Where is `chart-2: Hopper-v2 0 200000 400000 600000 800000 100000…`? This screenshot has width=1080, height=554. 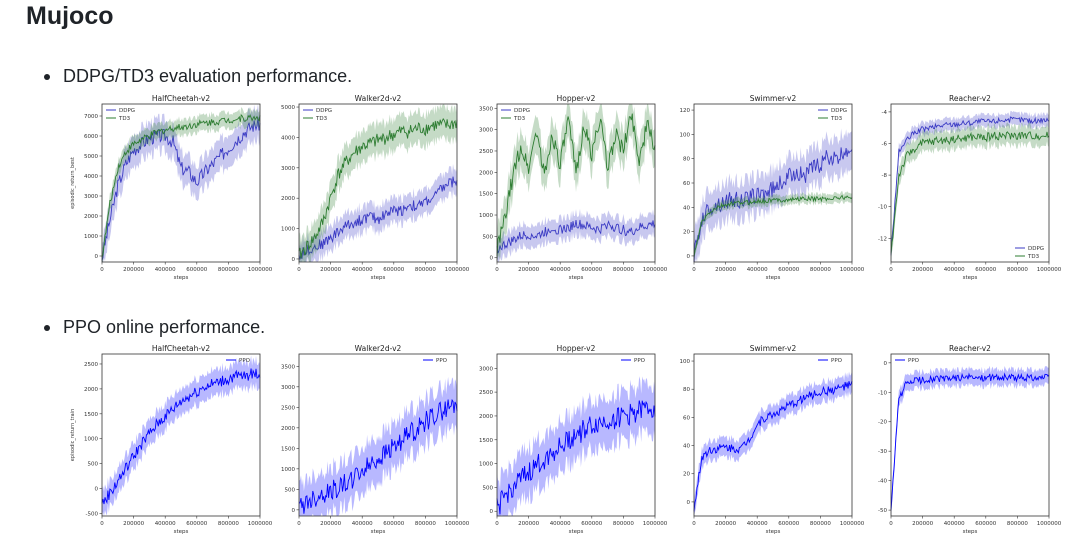 chart-2: Hopper-v2 0 200000 400000 600000 800000 100000… is located at coordinates (573, 187).